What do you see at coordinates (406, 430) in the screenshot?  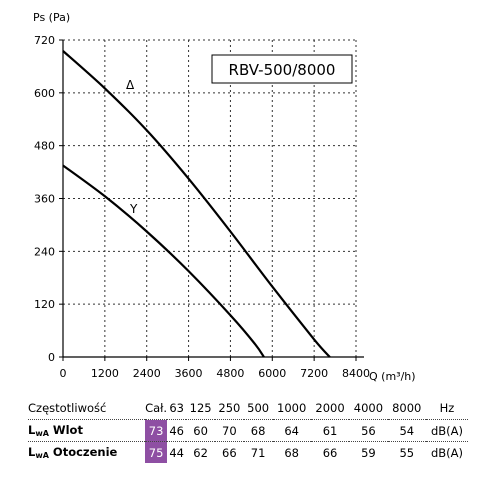 I see `band-value-cell: 54` at bounding box center [406, 430].